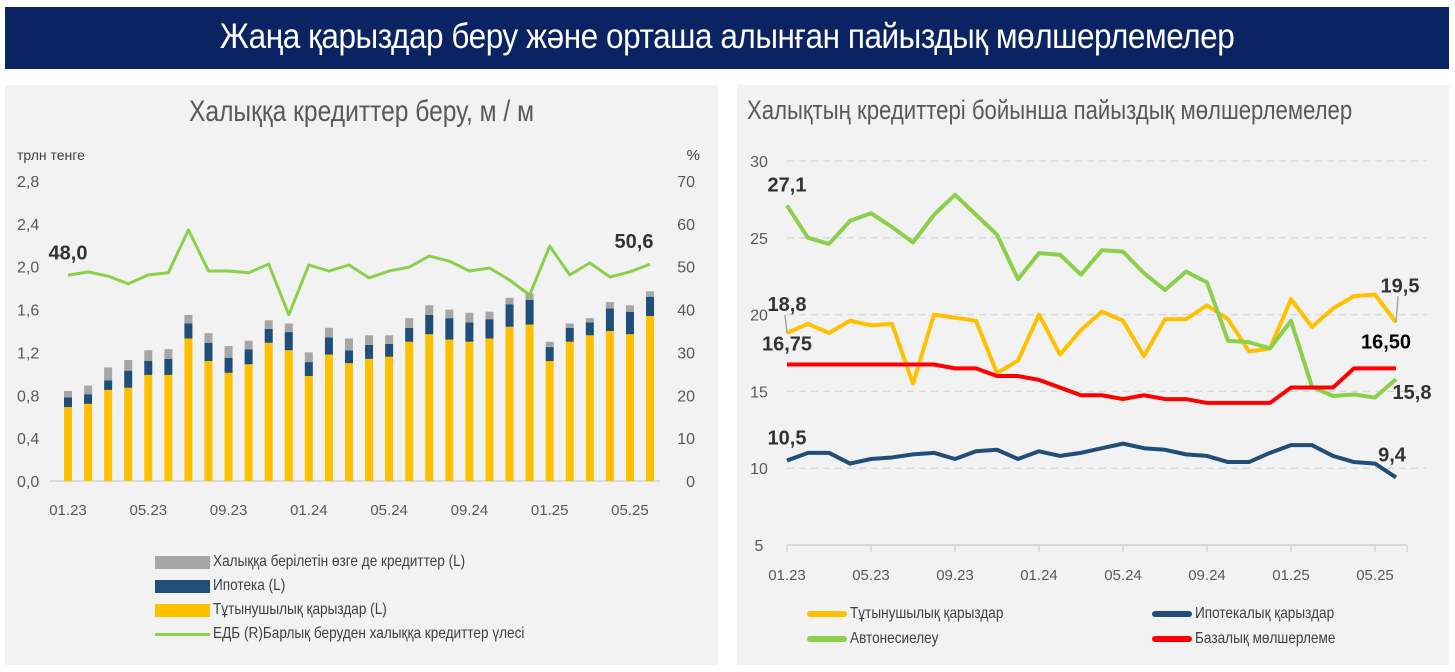 This screenshot has width=1455, height=672. Describe the element at coordinates (787, 305) in the screenshot. I see `right-data-label: 18,8` at that location.